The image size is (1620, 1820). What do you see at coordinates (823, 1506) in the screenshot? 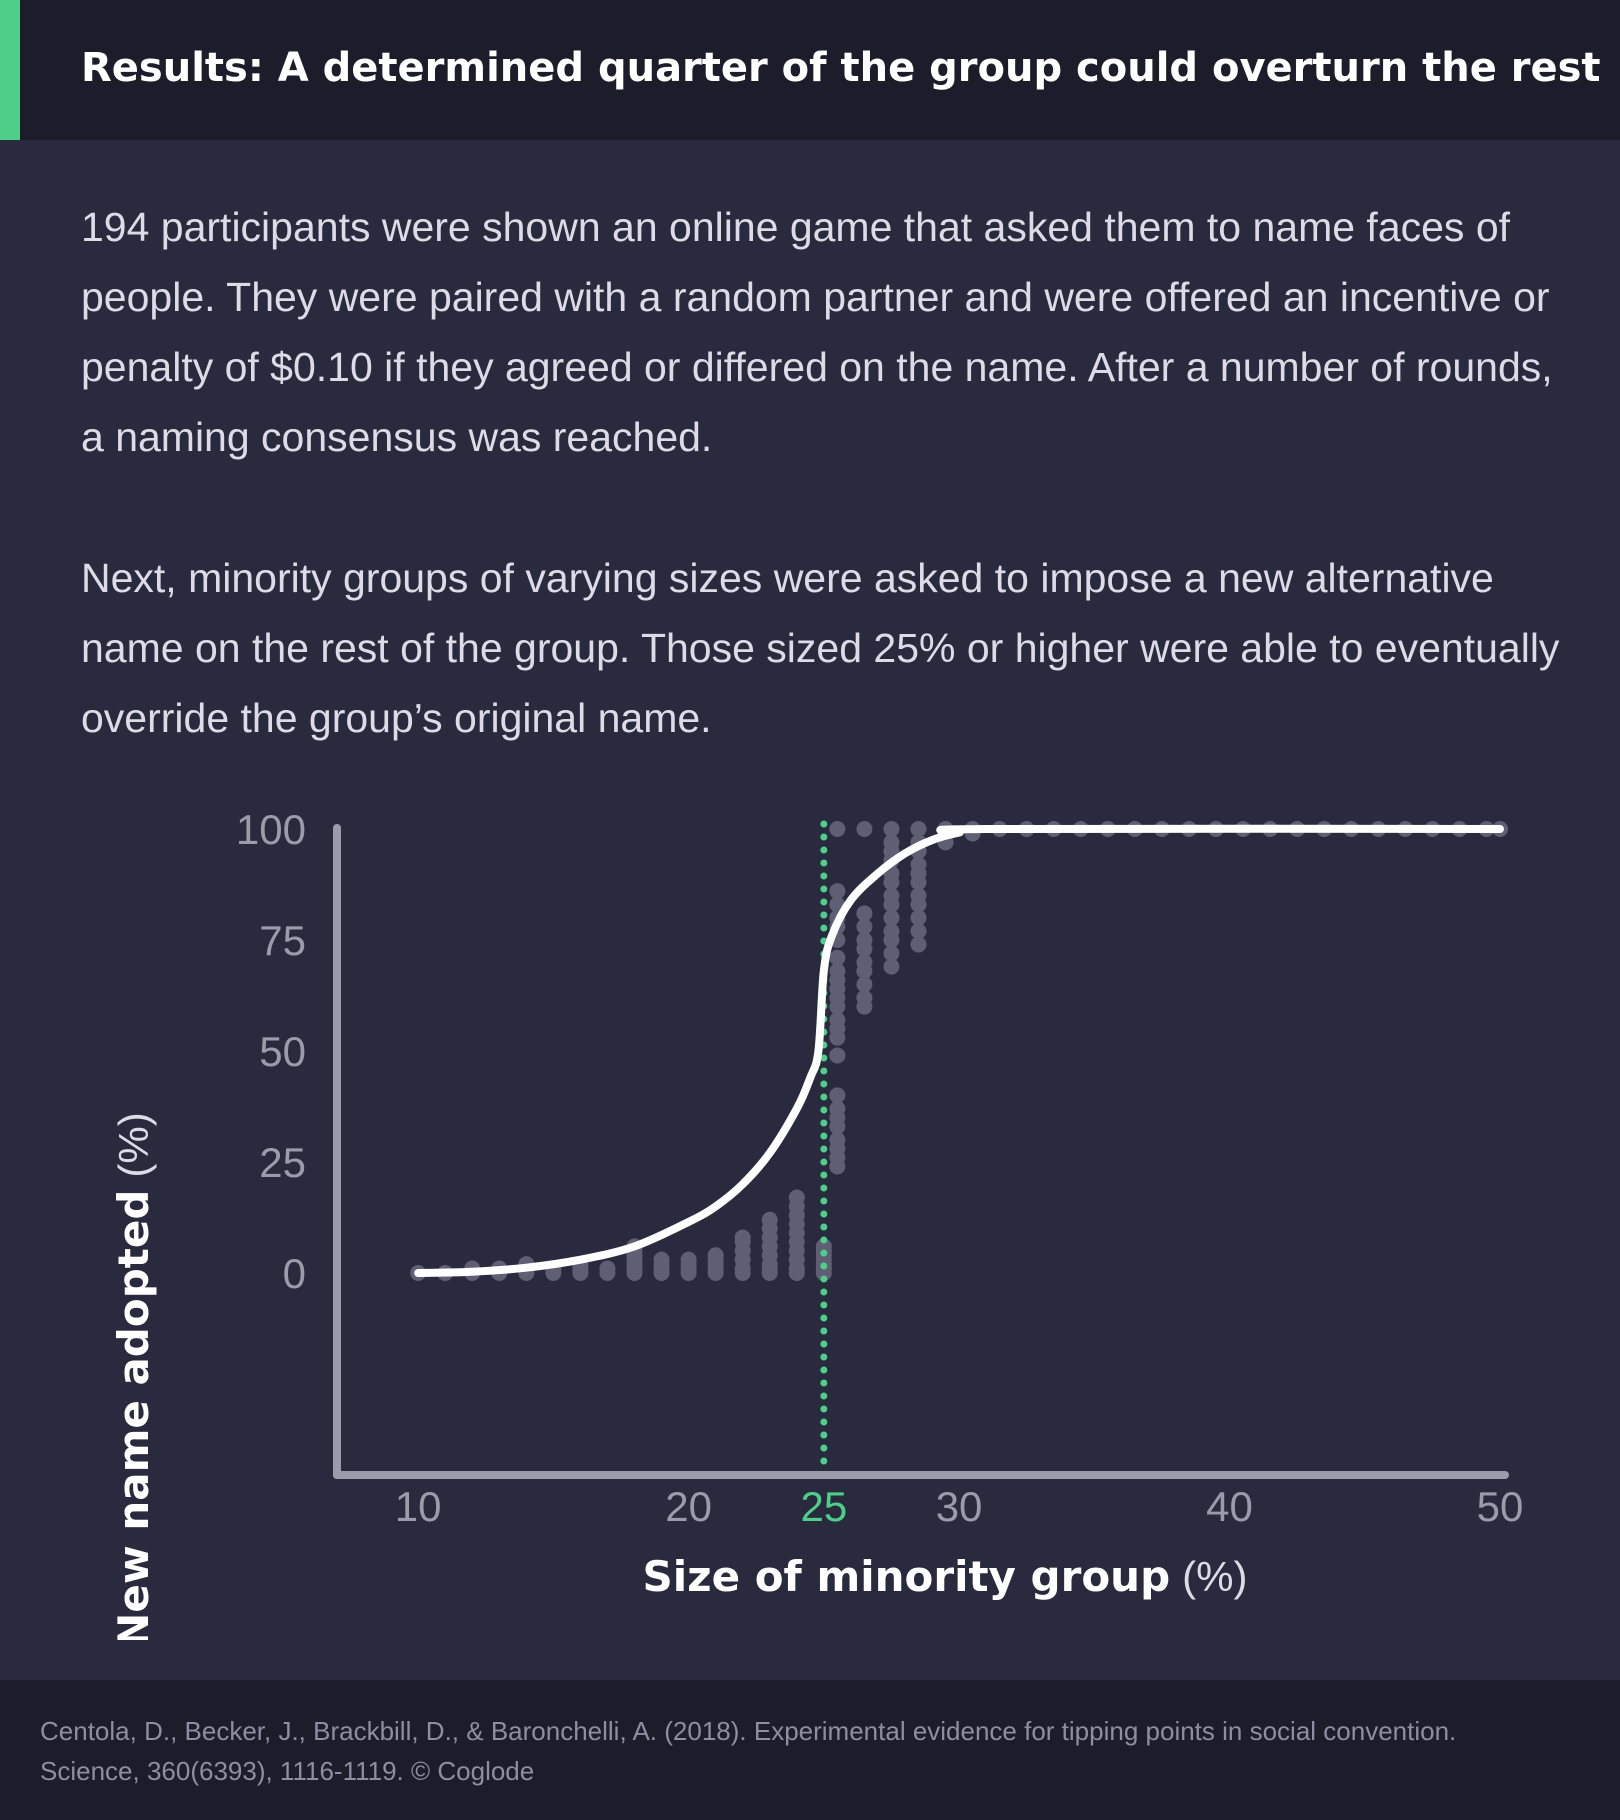
I see `x-tick-label: 25` at bounding box center [823, 1506].